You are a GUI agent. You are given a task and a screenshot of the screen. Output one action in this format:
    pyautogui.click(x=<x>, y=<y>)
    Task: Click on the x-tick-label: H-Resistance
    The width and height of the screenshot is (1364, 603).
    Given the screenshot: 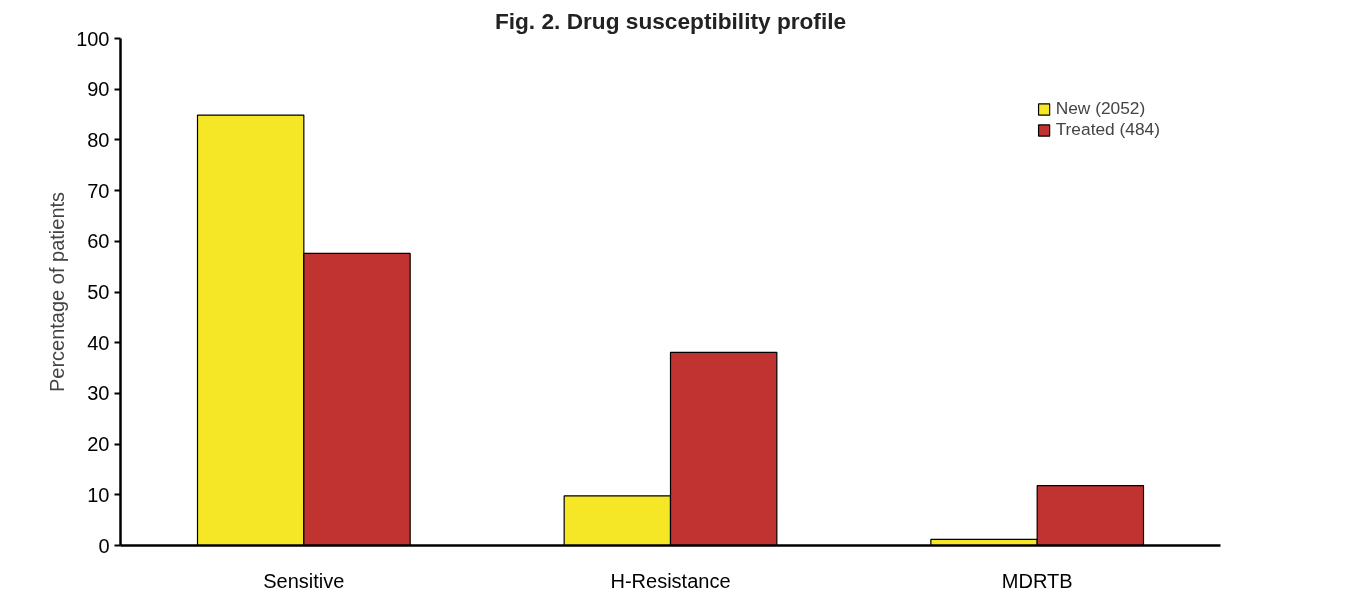 What is the action you would take?
    pyautogui.click(x=670, y=580)
    